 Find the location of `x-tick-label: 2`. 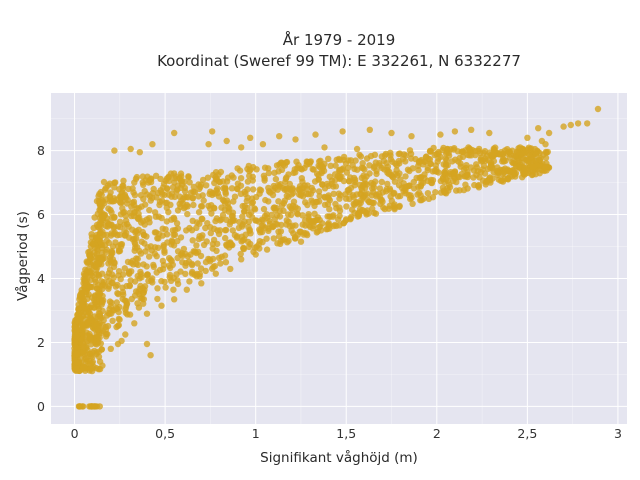

x-tick-label: 2 is located at coordinates (437, 433).